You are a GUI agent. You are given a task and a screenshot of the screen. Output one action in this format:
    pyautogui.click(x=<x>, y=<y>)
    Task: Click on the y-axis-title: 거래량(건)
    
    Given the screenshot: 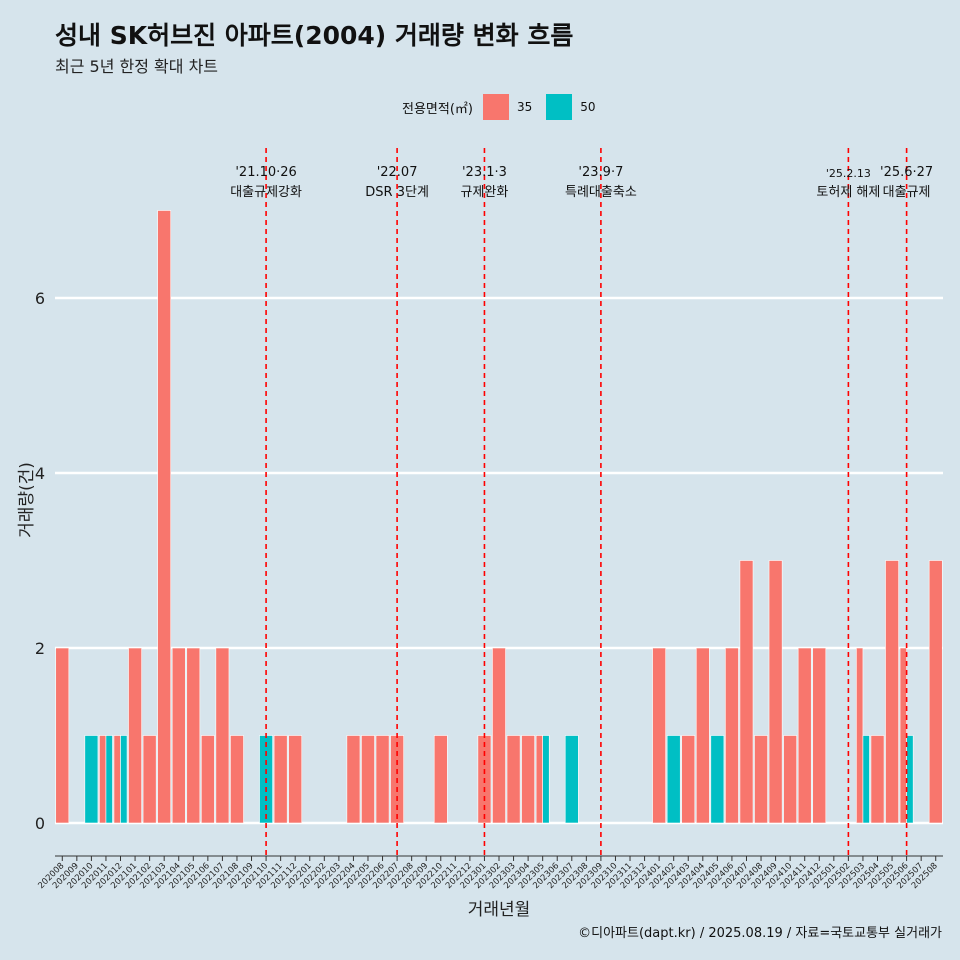 What is the action you would take?
    pyautogui.click(x=27, y=500)
    